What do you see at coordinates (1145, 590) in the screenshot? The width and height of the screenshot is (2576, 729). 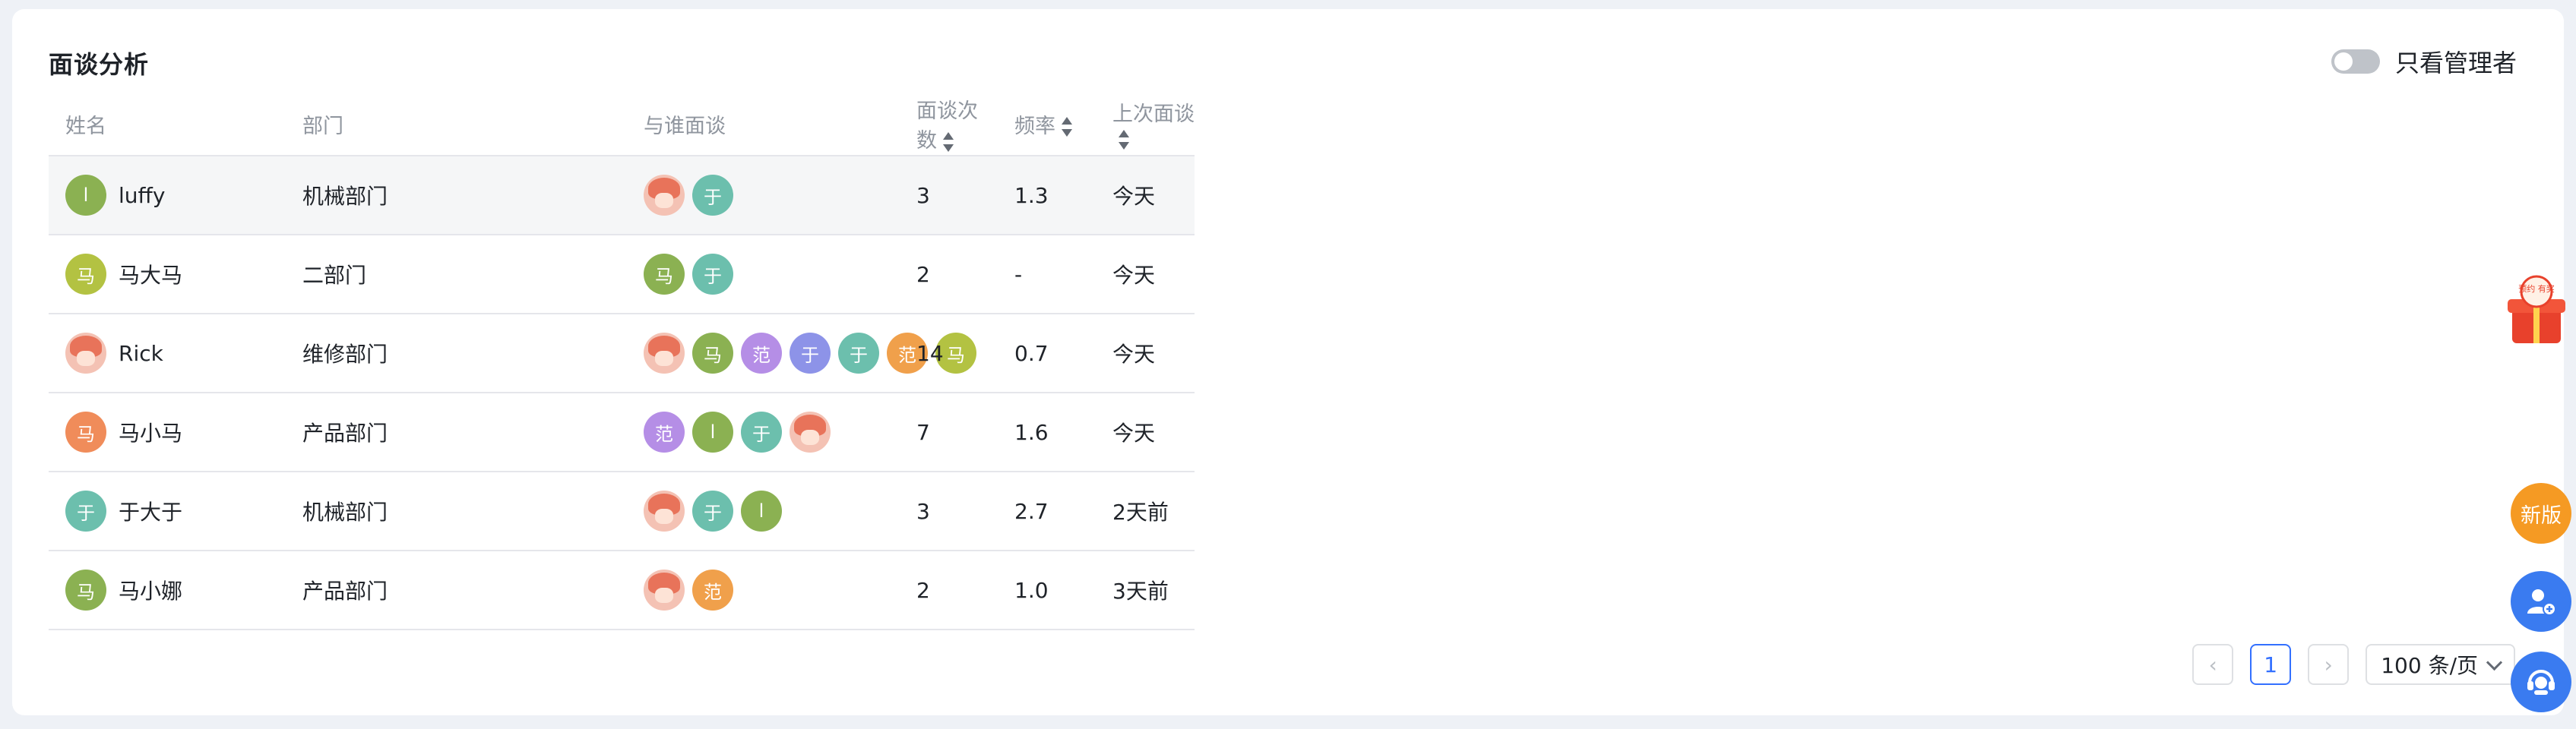 I see `last-interview-cell: 3天前` at bounding box center [1145, 590].